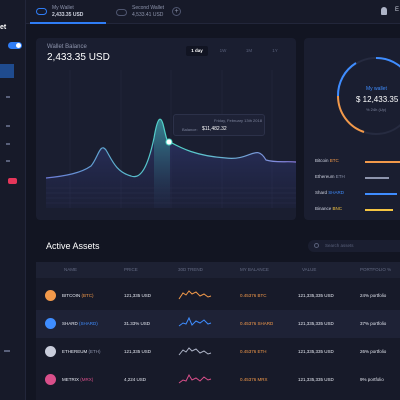 Image resolution: width=400 pixels, height=400 pixels. What do you see at coordinates (71, 379) in the screenshot?
I see `asset-name: METRIX` at bounding box center [71, 379].